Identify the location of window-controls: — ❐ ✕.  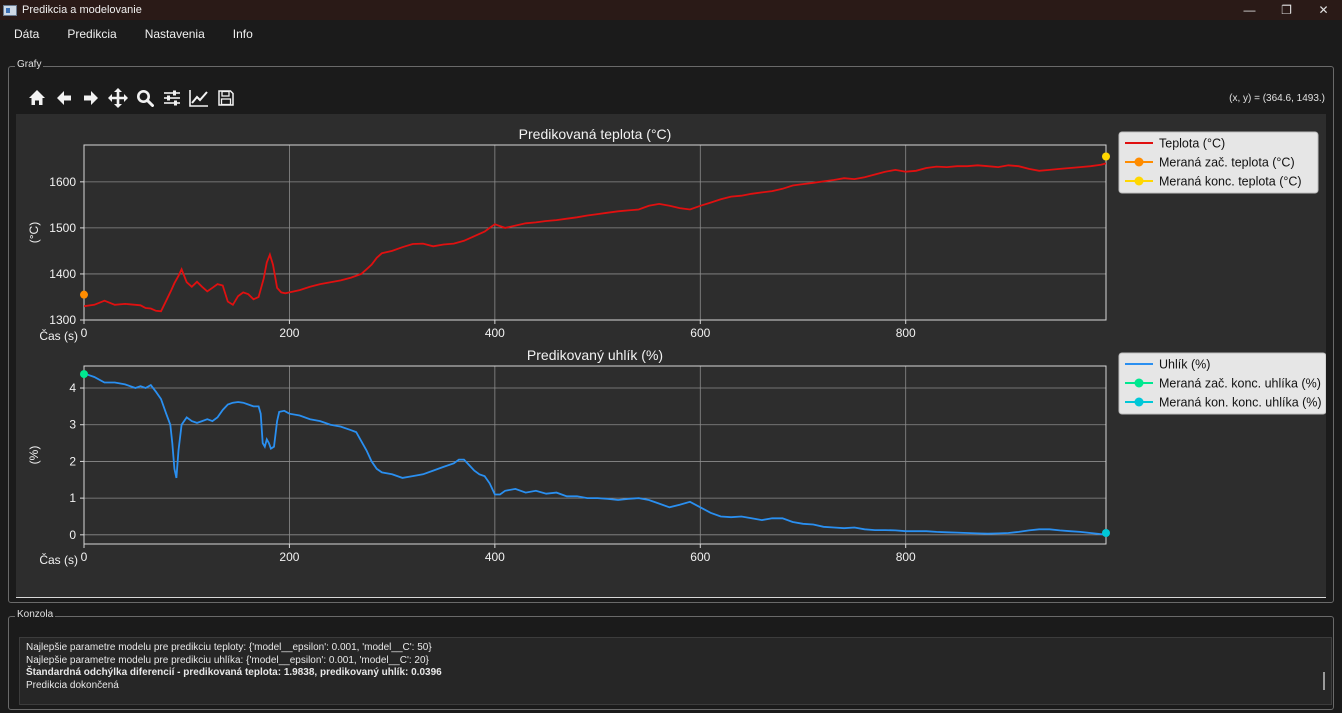
(1286, 10).